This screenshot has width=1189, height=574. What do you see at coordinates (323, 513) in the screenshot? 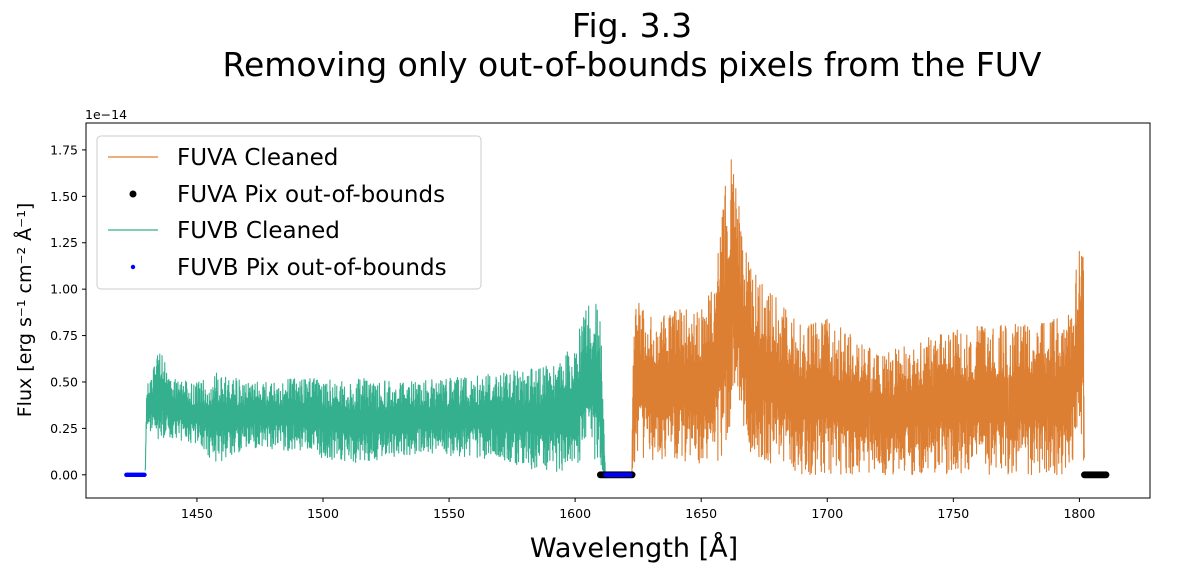
I see `x-tick-label: 1500` at bounding box center [323, 513].